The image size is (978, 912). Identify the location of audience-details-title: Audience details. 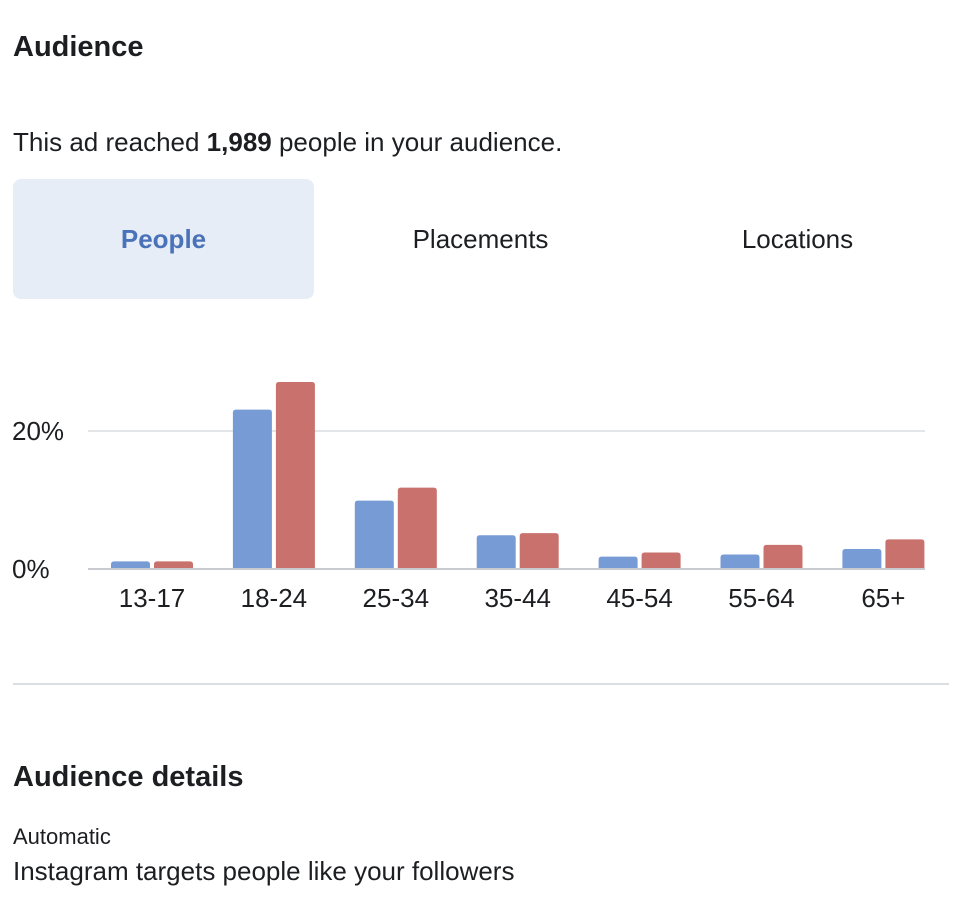
(128, 777).